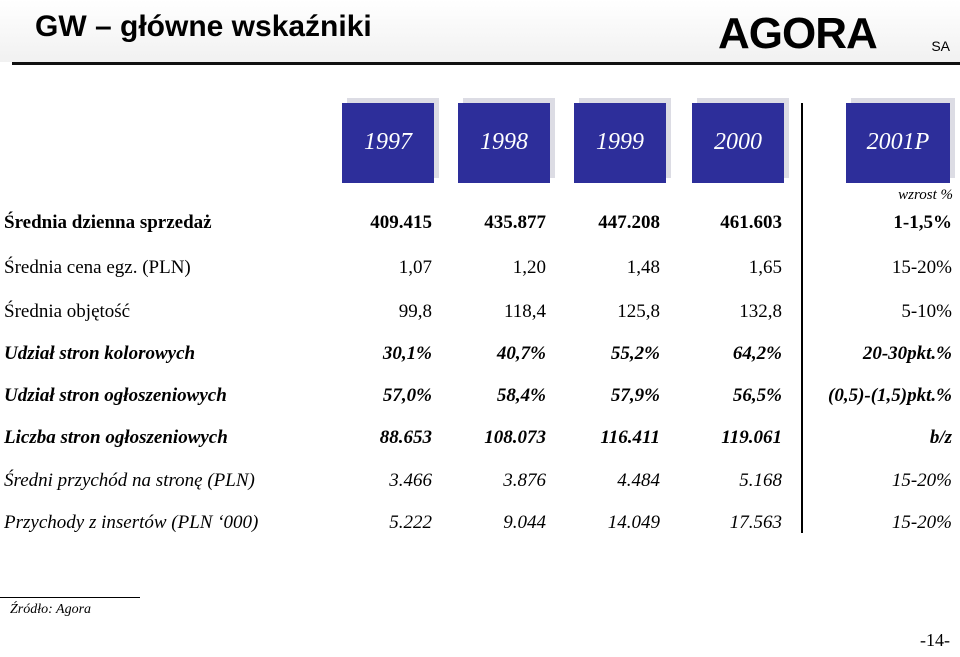  Describe the element at coordinates (410, 522) in the screenshot. I see `value-cell: 5.222` at that location.